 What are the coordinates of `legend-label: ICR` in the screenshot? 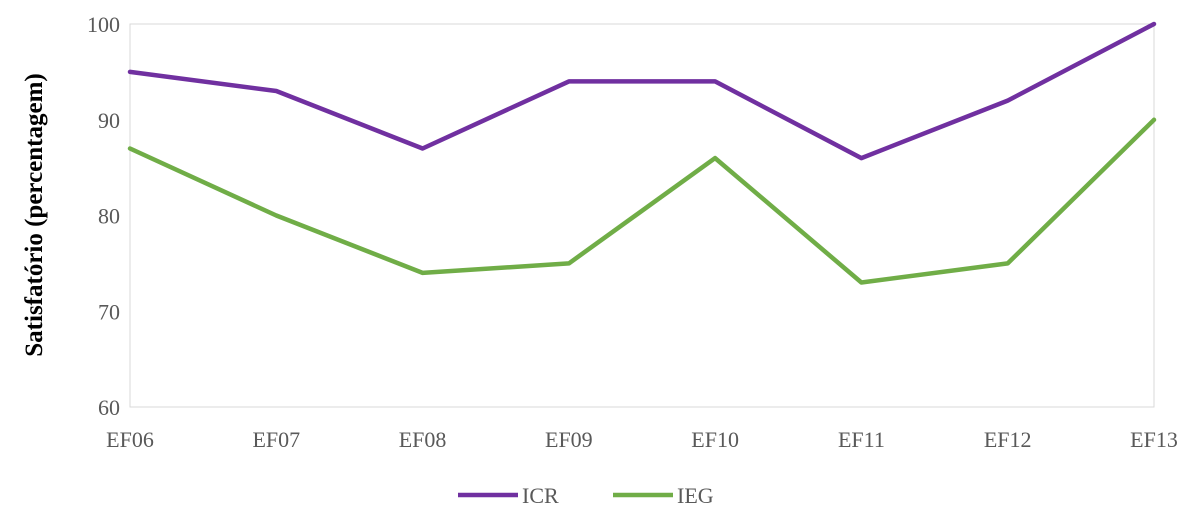 It's located at (540, 495).